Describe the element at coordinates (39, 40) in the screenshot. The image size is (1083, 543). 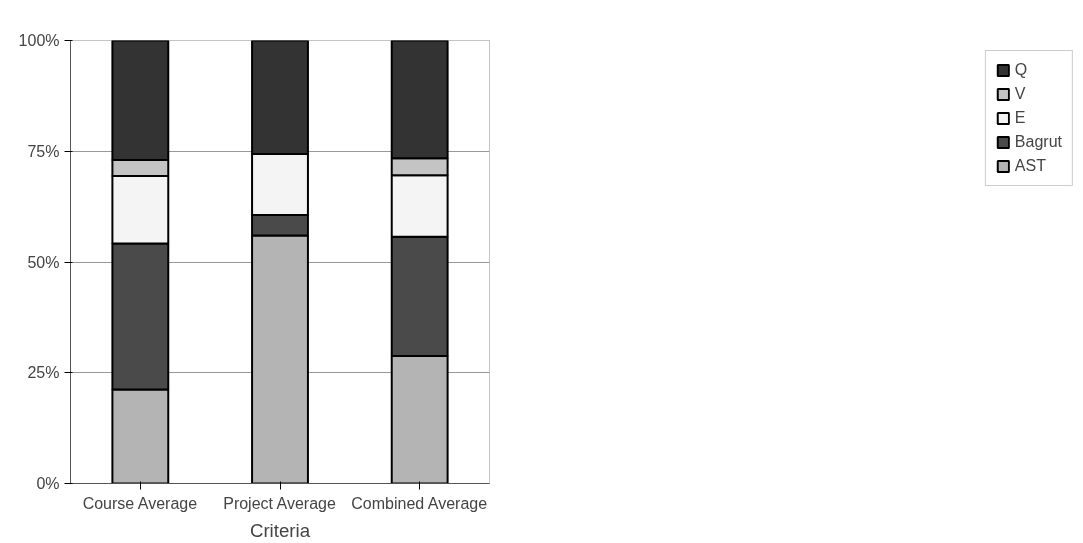
I see `y-tick-label: 100%` at that location.